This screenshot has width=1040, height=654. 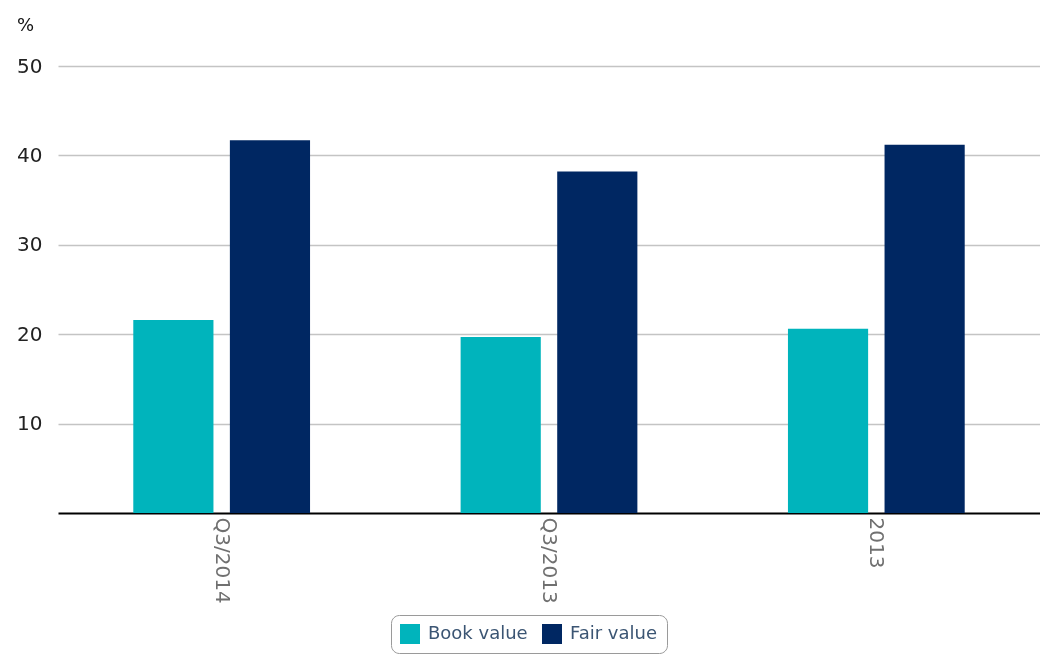 What do you see at coordinates (222, 560) in the screenshot?
I see `x-tick-label: Q3/2014` at bounding box center [222, 560].